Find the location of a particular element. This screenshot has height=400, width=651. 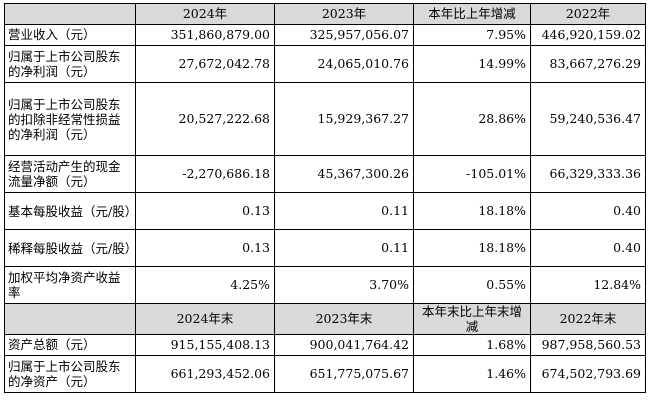

value-cell: 661,293,452.06 is located at coordinates (205, 374).